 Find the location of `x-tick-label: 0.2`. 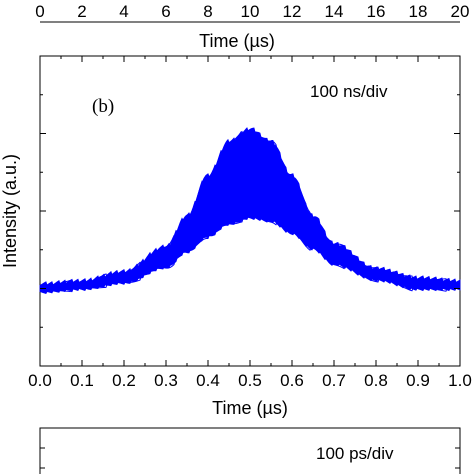

x-tick-label: 0.2 is located at coordinates (124, 380).